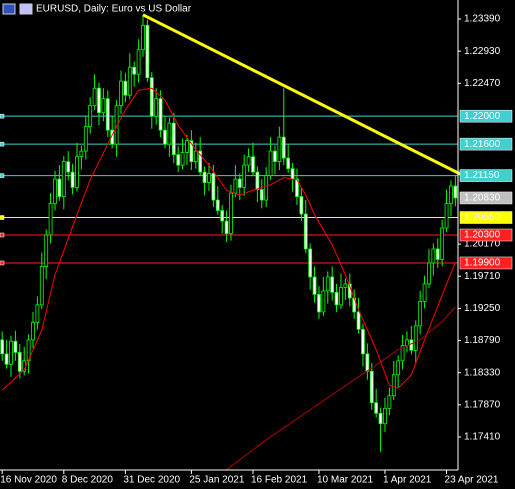 This screenshot has height=489, width=515. Describe the element at coordinates (482, 340) in the screenshot. I see `y-tick-label: 1.18790` at that location.